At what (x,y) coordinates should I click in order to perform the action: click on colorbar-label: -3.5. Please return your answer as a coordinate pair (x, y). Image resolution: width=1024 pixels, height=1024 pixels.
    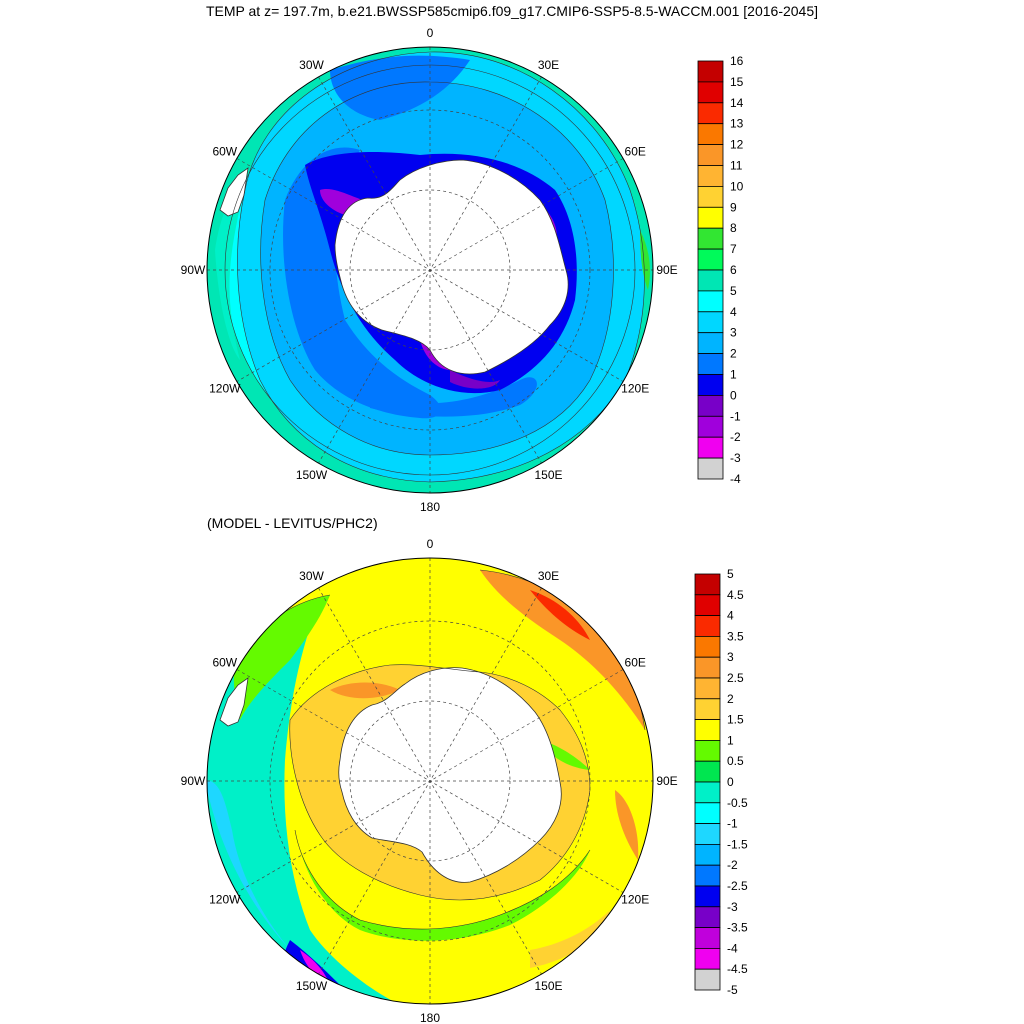
    Looking at the image, I should click on (737, 928).